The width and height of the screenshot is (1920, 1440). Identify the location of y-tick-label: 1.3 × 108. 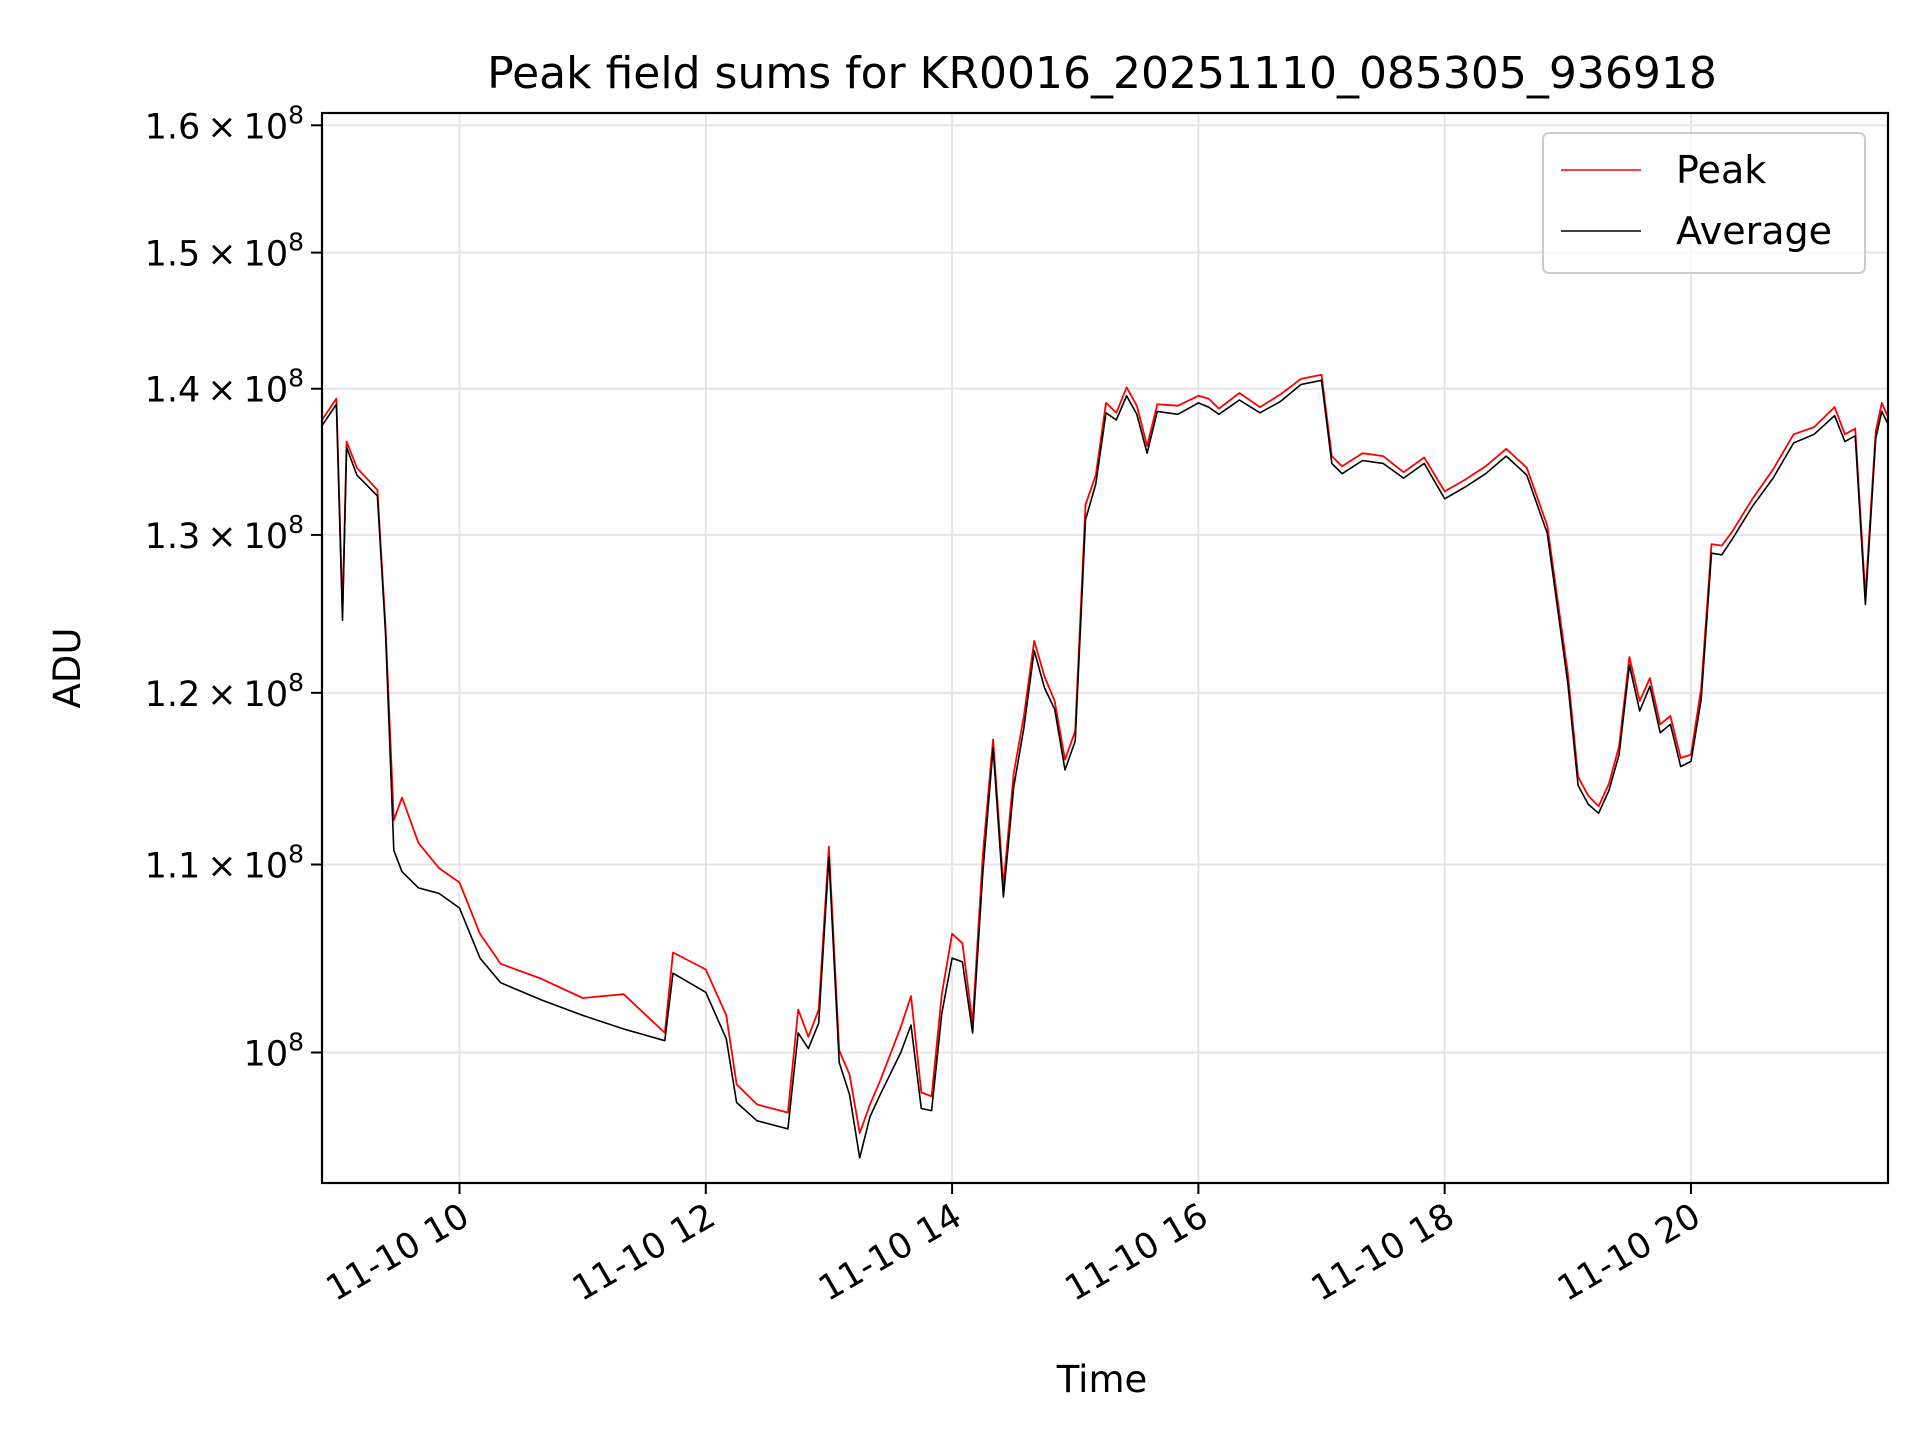
(224, 533).